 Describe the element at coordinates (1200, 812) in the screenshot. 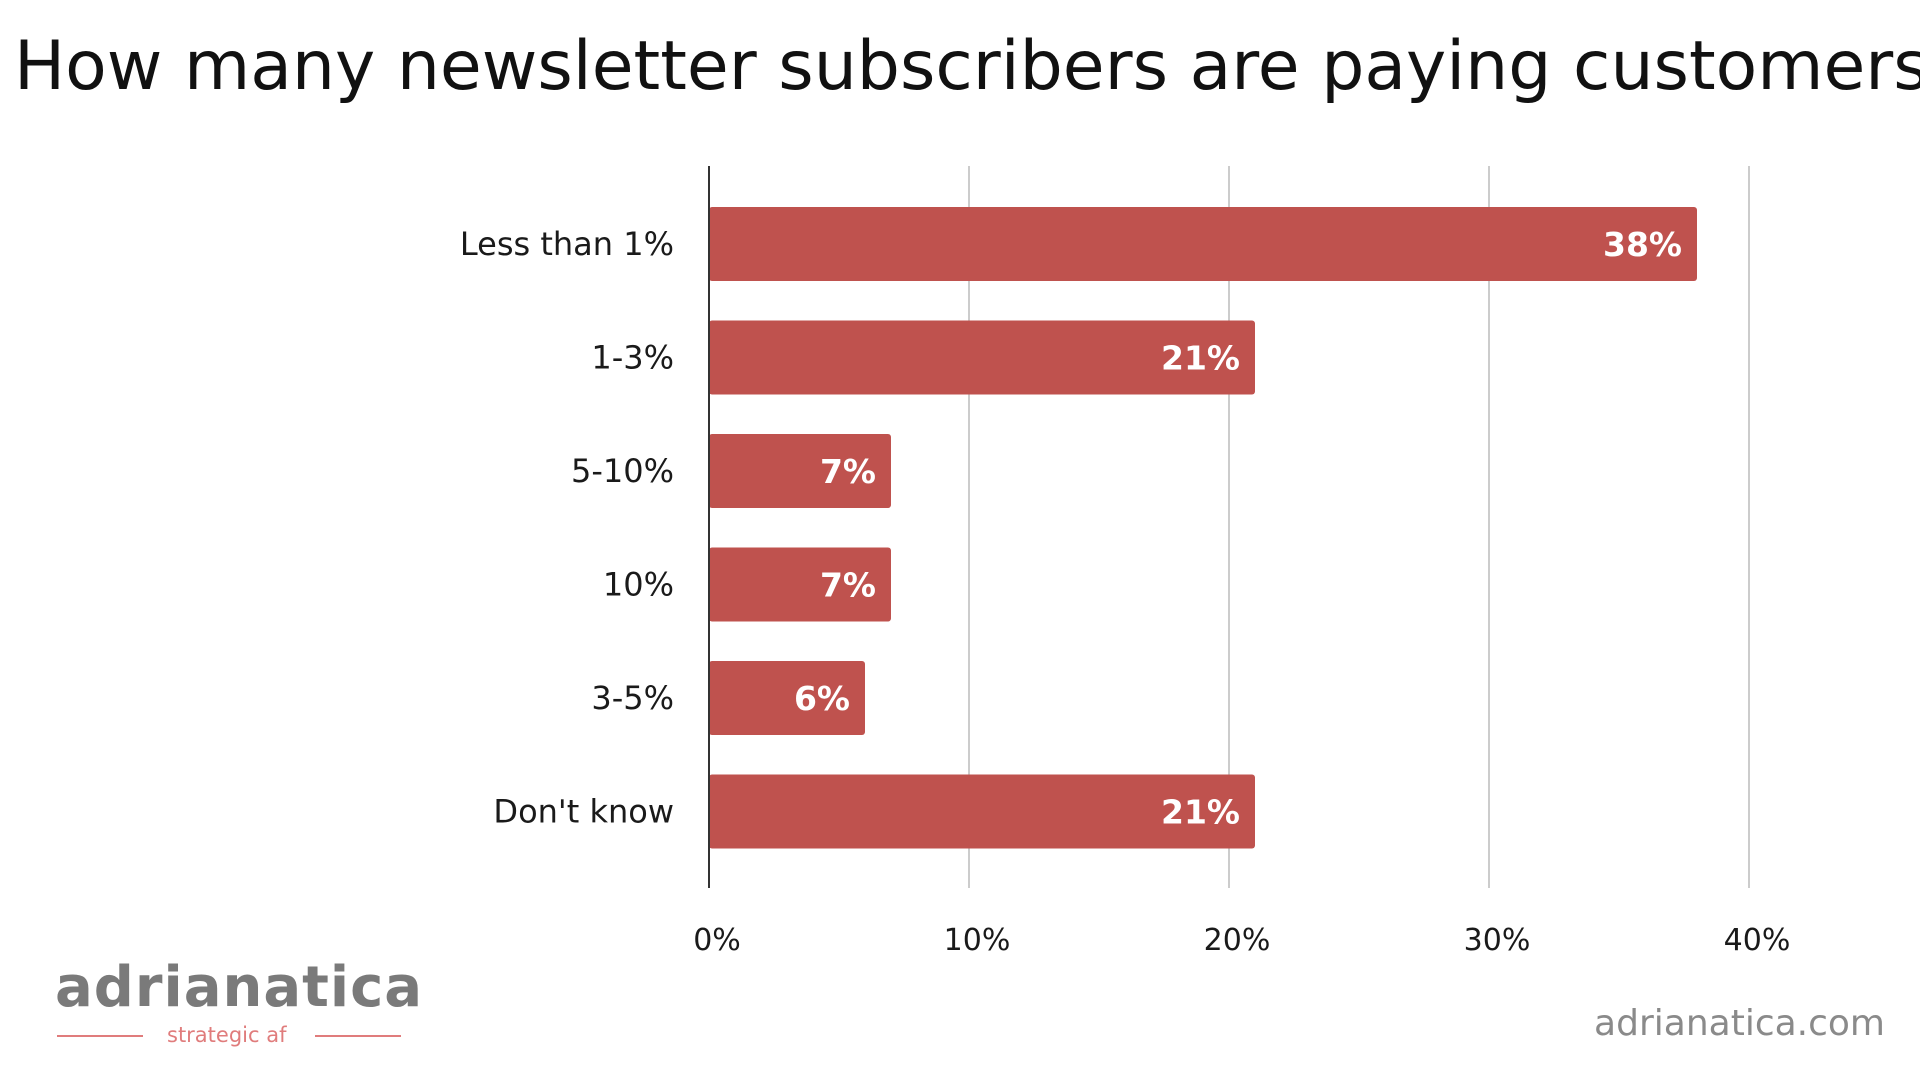

I see `value-label-5: 21%` at that location.